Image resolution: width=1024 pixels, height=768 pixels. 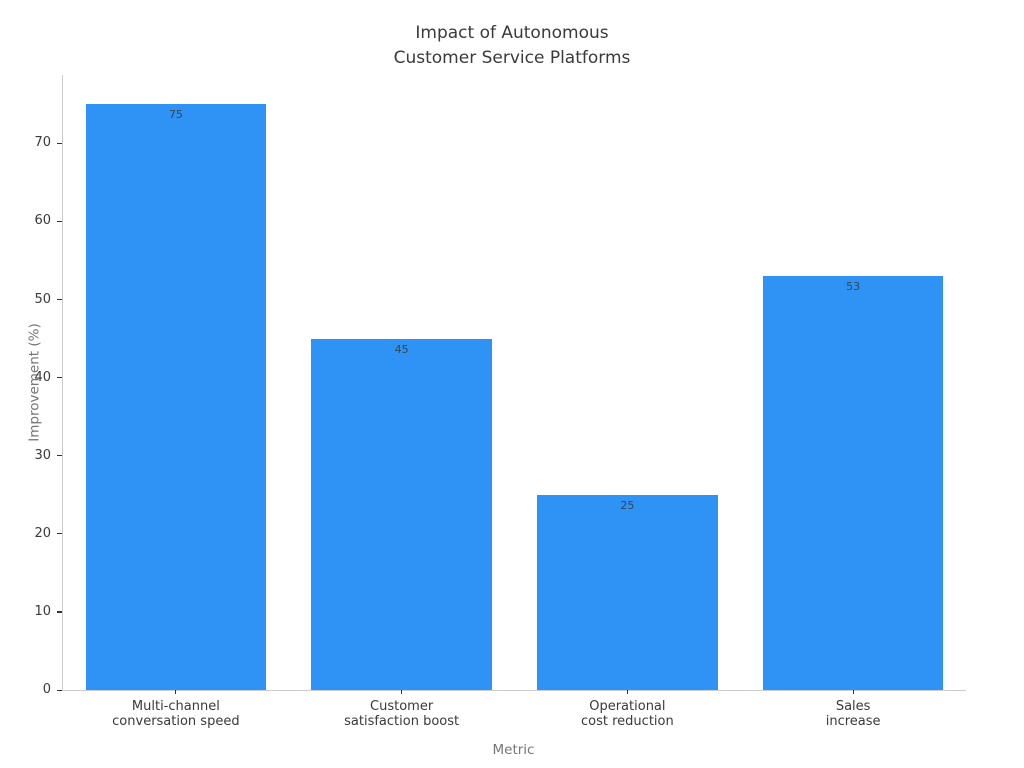 I want to click on bar: 45, so click(x=401, y=514).